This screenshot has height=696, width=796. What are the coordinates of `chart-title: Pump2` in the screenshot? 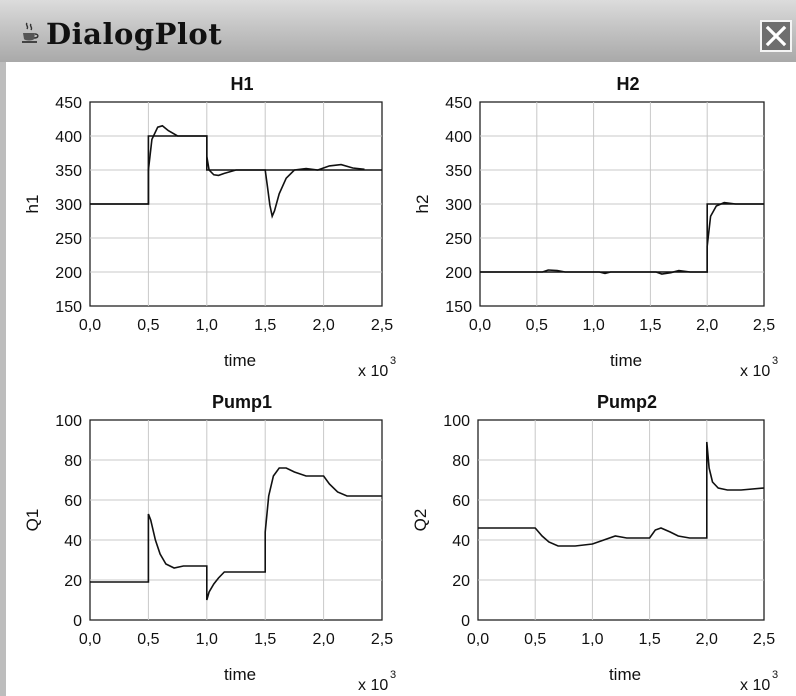 It's located at (627, 402).